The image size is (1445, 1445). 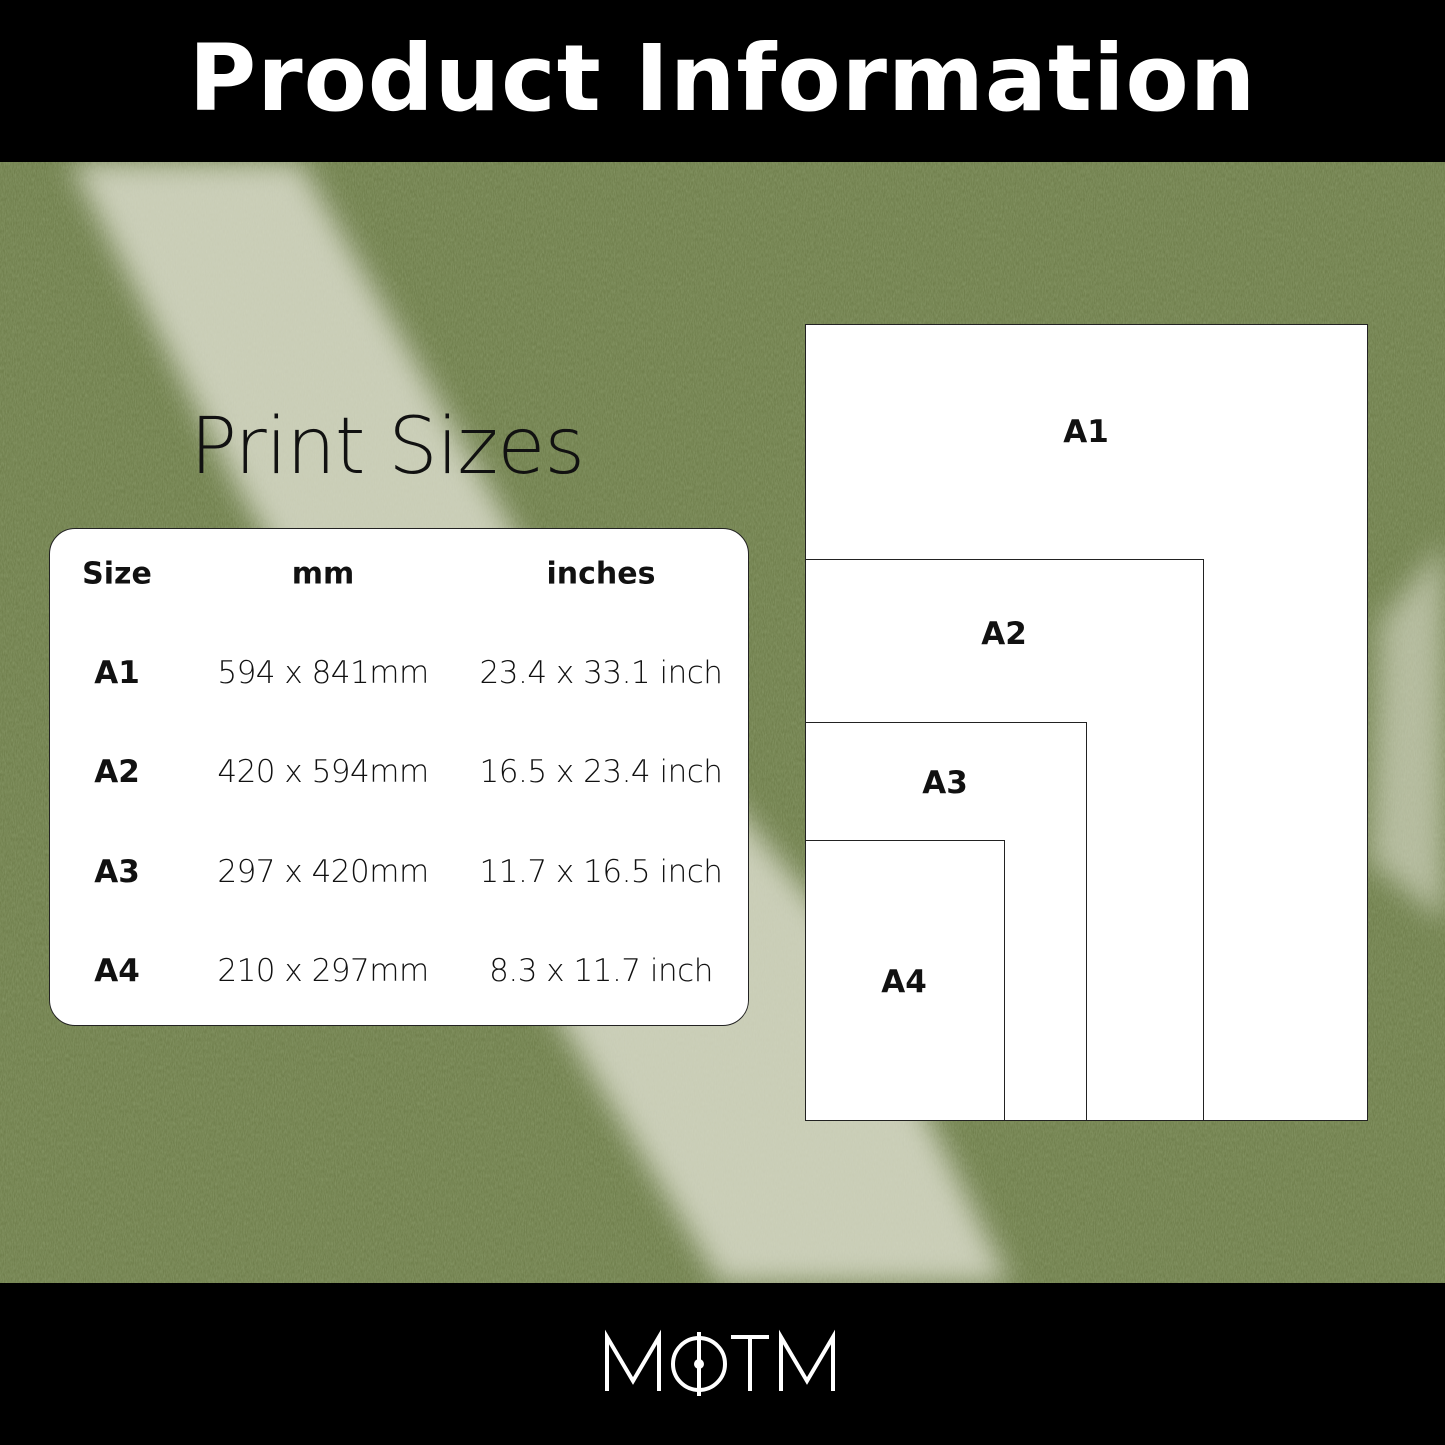 I want to click on row-inches: 23.4 x 33.1 inch, so click(x=601, y=673).